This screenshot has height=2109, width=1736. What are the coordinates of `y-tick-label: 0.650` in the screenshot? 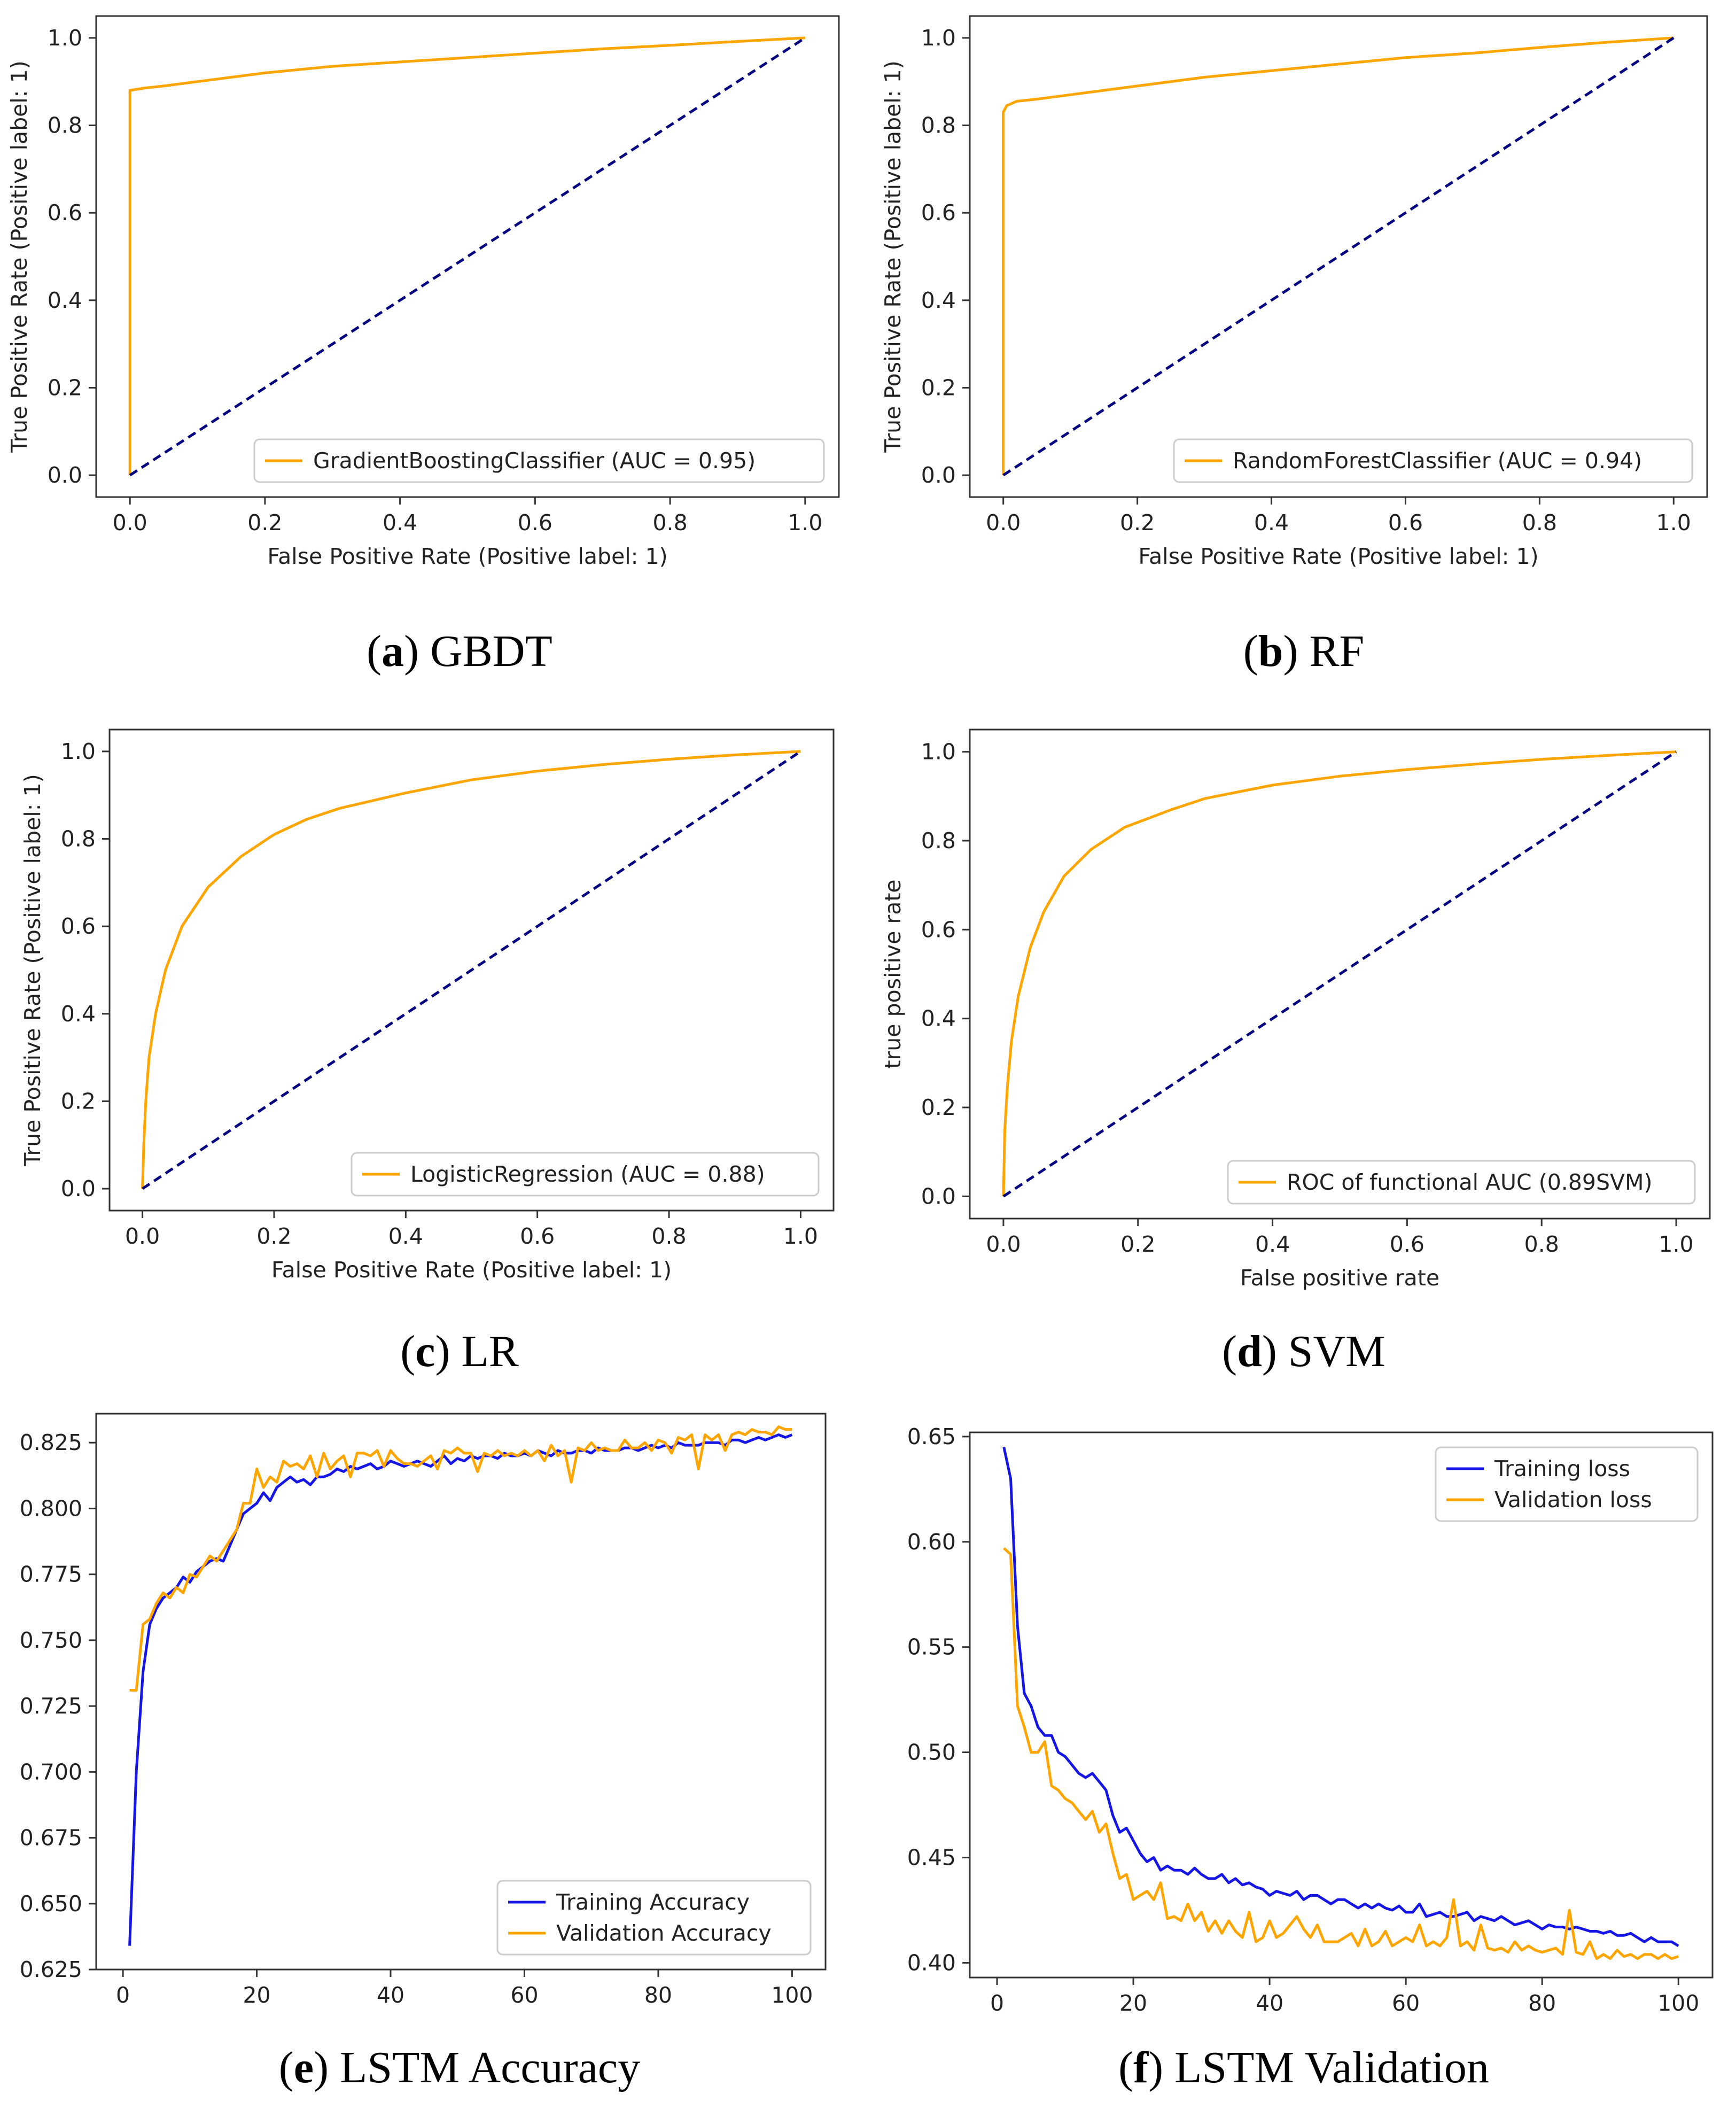 It's located at (51, 1904).